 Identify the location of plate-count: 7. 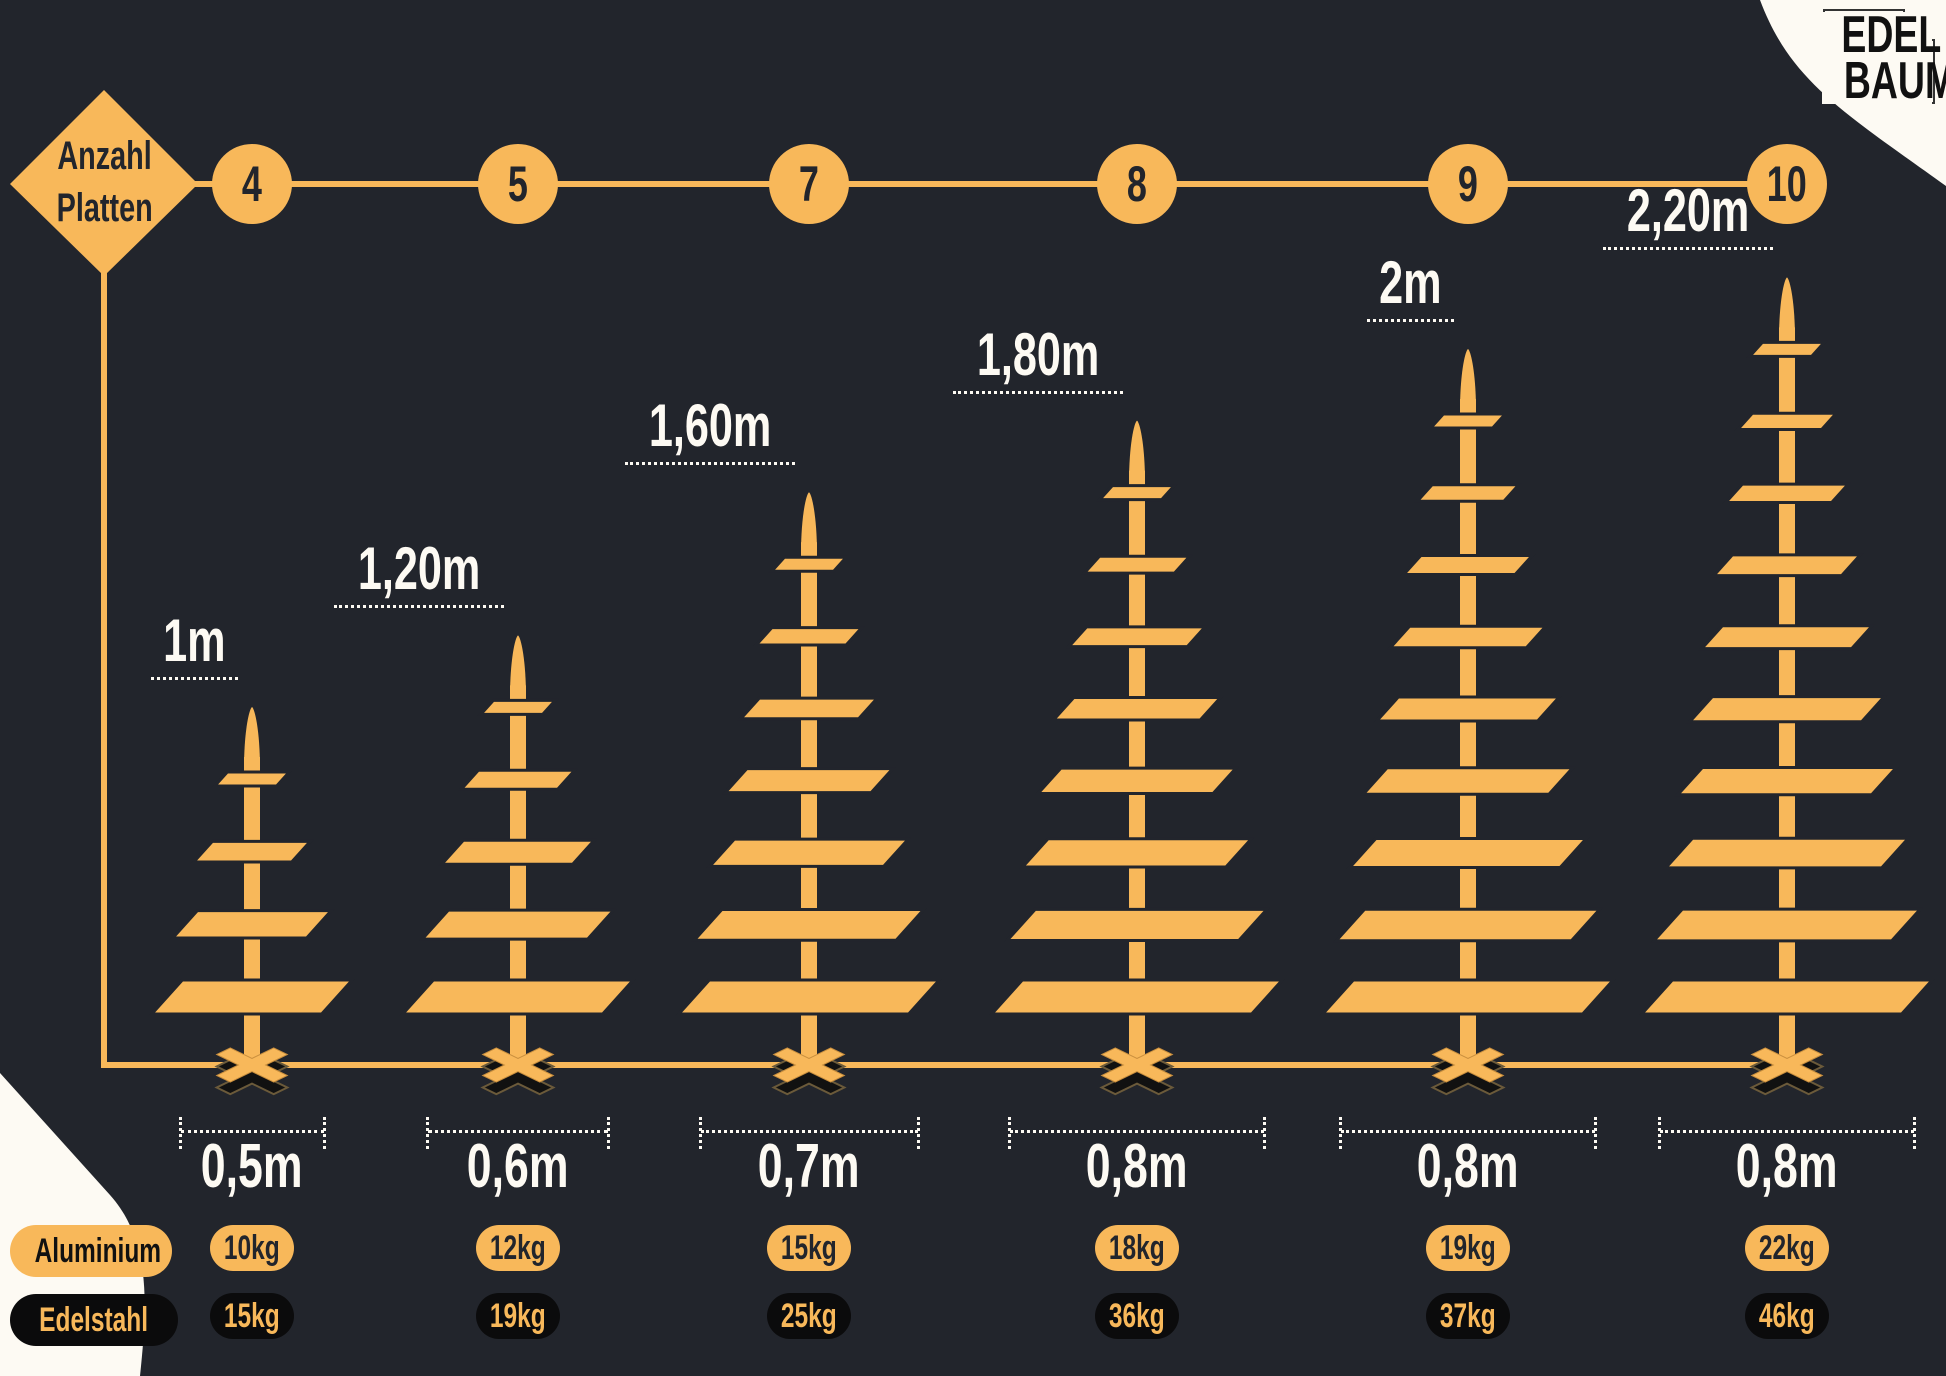
(809, 184).